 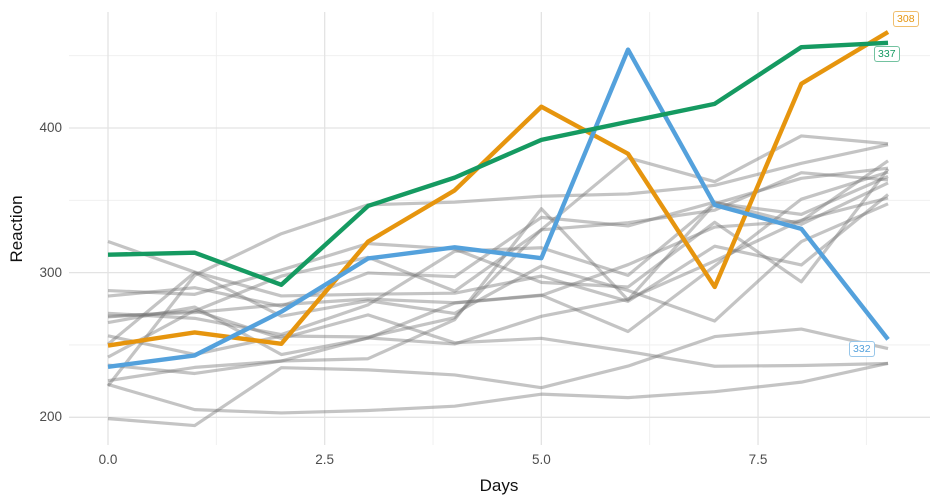 What do you see at coordinates (50, 417) in the screenshot?
I see `y-tick-label: 200` at bounding box center [50, 417].